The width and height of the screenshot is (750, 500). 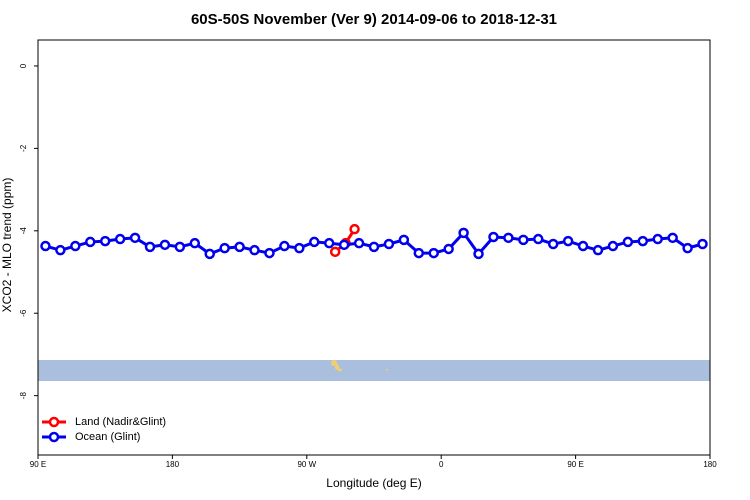 What do you see at coordinates (120, 422) in the screenshot?
I see `legend-label: Land (Nadir&Glint)` at bounding box center [120, 422].